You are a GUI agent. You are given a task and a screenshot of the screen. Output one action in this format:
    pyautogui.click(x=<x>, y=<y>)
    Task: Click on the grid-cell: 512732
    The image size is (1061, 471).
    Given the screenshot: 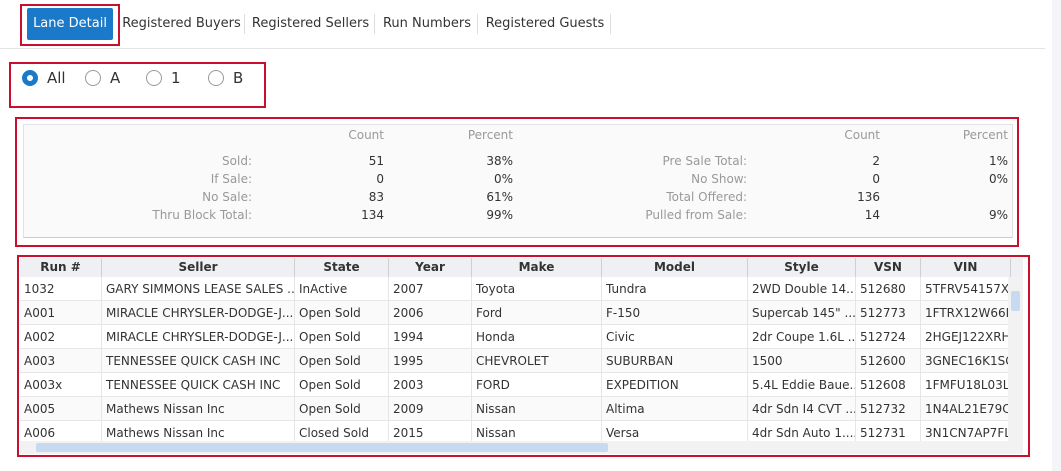 What is the action you would take?
    pyautogui.click(x=888, y=409)
    